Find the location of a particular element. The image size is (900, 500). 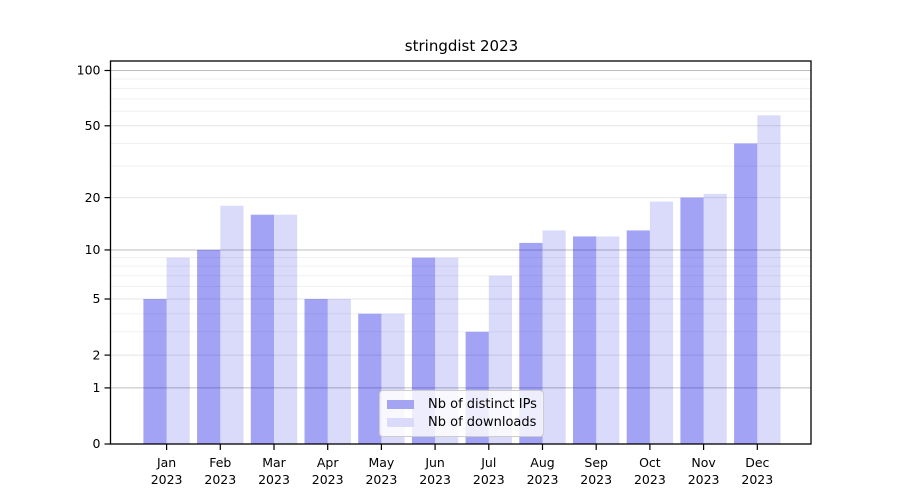

y-tick-label: 5 is located at coordinates (97, 298).